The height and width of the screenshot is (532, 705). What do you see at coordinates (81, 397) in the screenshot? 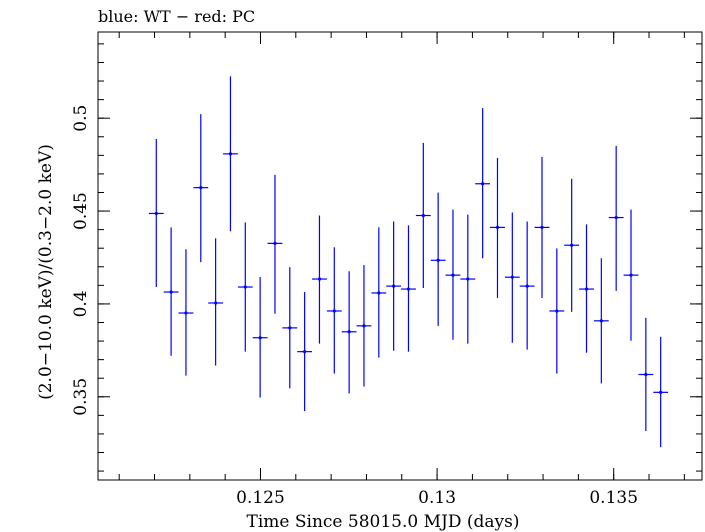
I see `y-tick-label: 0.35` at bounding box center [81, 397].